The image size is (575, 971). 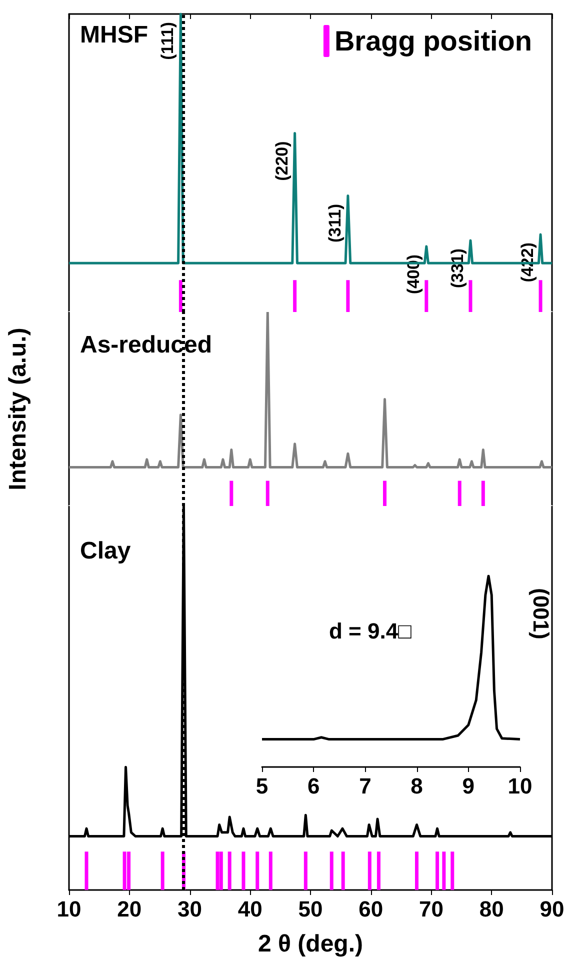 What do you see at coordinates (190, 909) in the screenshot?
I see `x-tick-label: 30` at bounding box center [190, 909].